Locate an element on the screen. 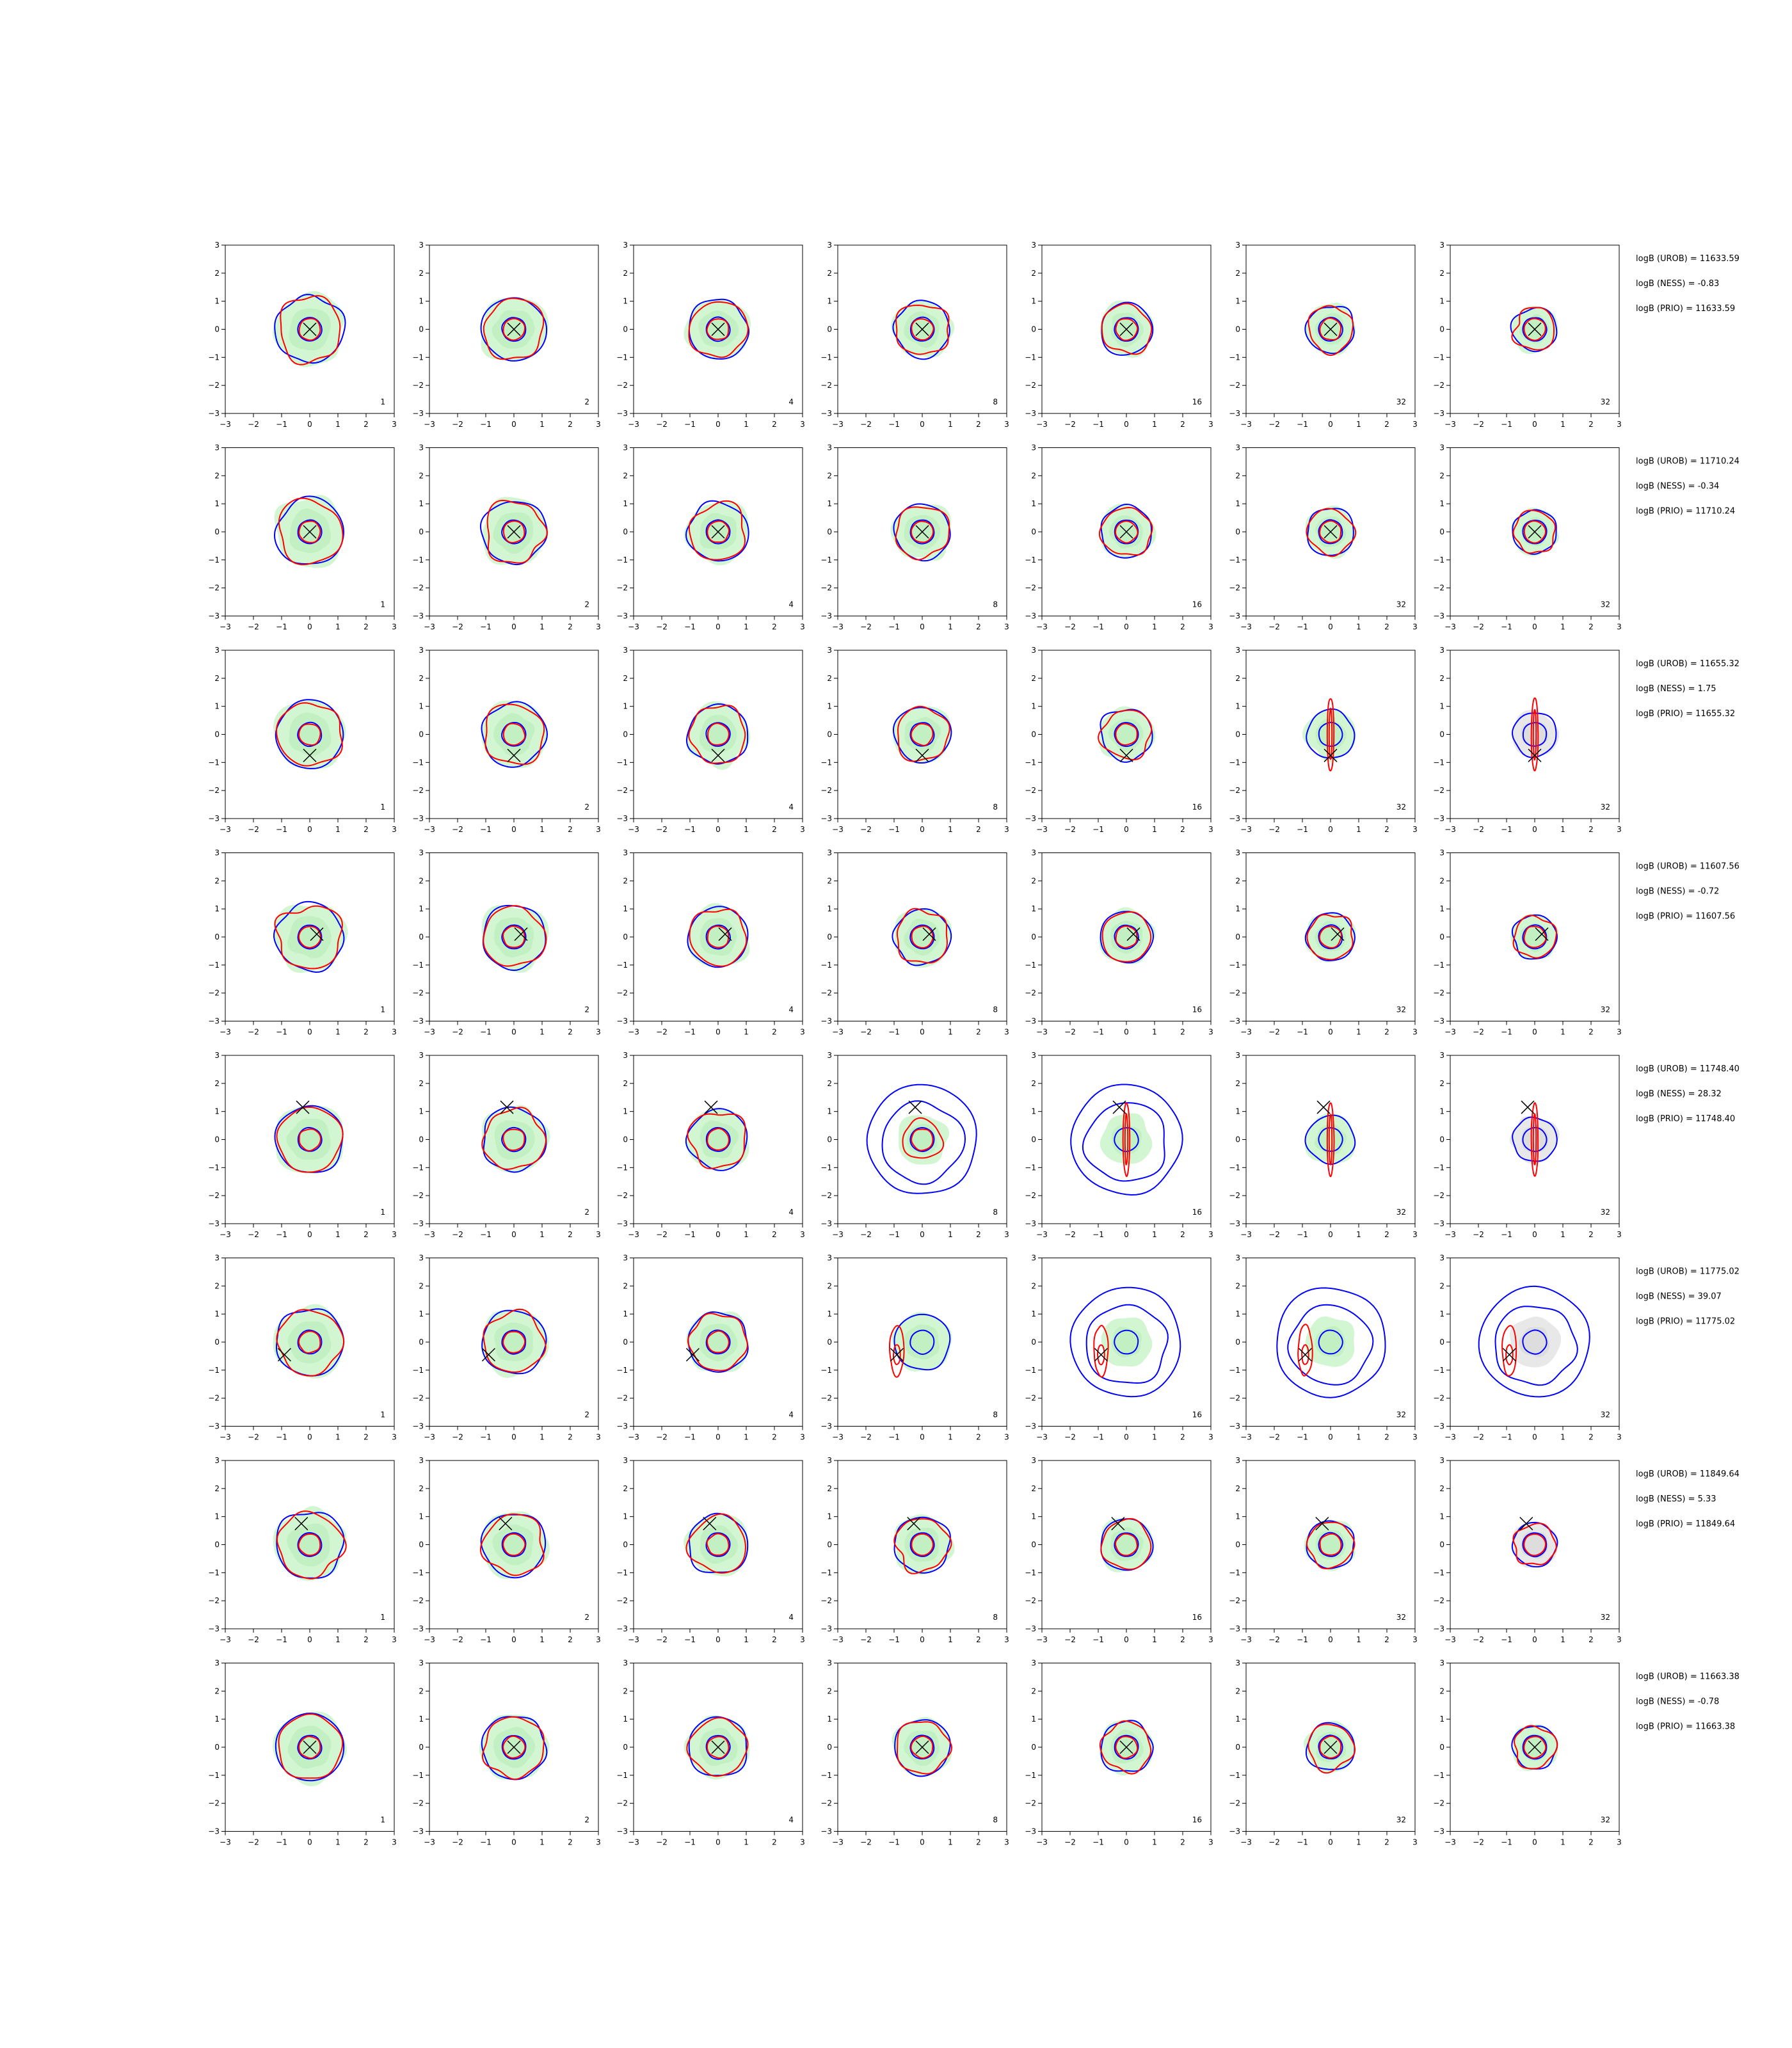 The image size is (1792, 2048). panel-r6-c7: −3 −2 −1 0 1 2 3 −3 −2 −1 0 1 2 3 32 is located at coordinates (1527, 1348).